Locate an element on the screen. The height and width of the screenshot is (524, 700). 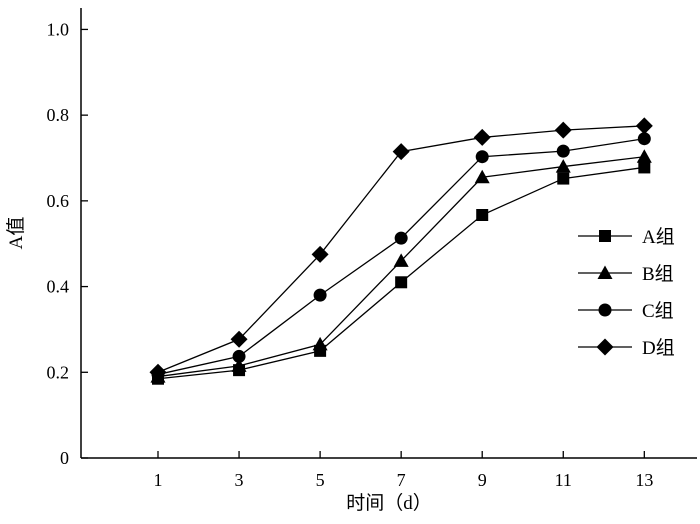
legend-label-3: C组 is located at coordinates (658, 311).